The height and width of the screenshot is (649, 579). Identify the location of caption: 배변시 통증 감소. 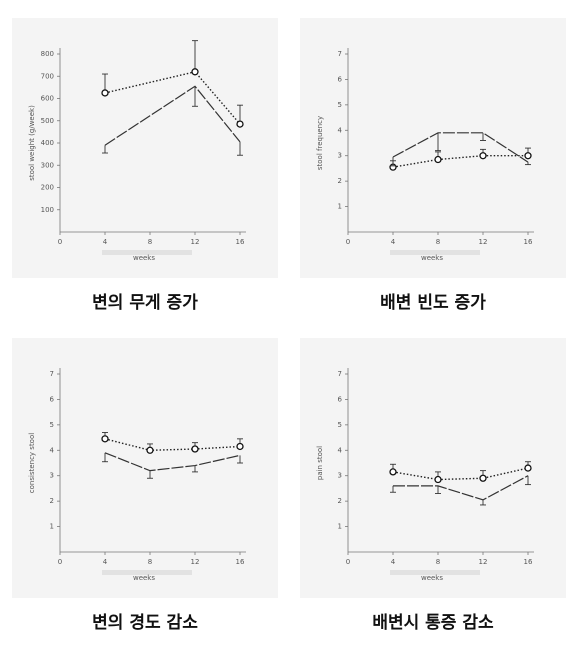
(433, 623).